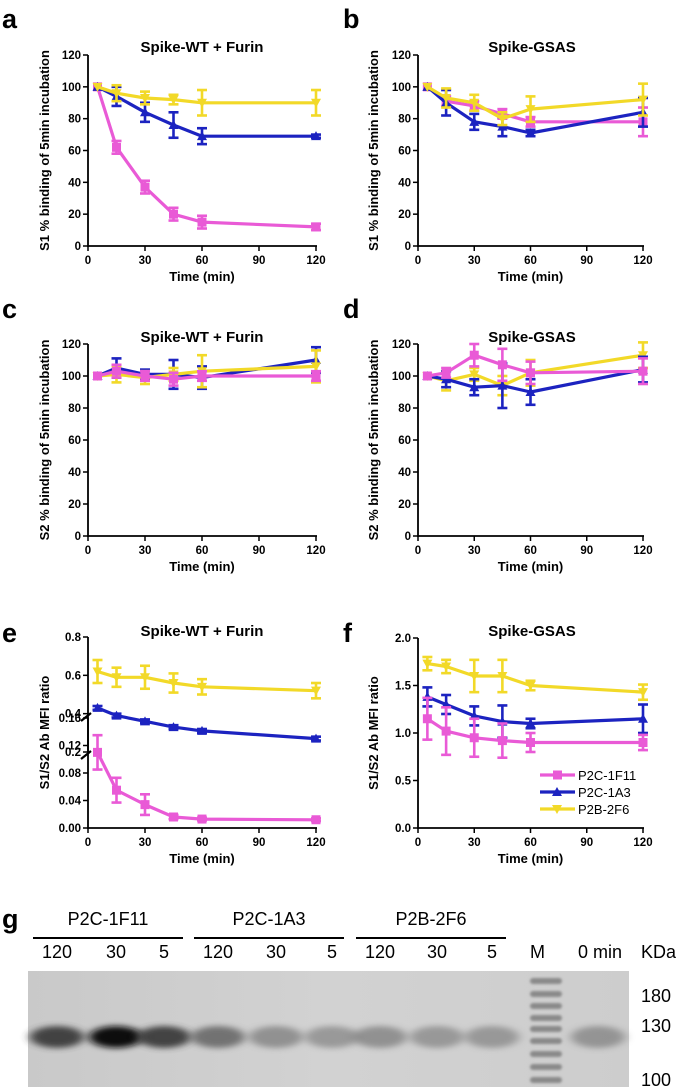 The width and height of the screenshot is (685, 1091). What do you see at coordinates (202, 631) in the screenshot?
I see `chart-title: Spike-WT + Furin` at bounding box center [202, 631].